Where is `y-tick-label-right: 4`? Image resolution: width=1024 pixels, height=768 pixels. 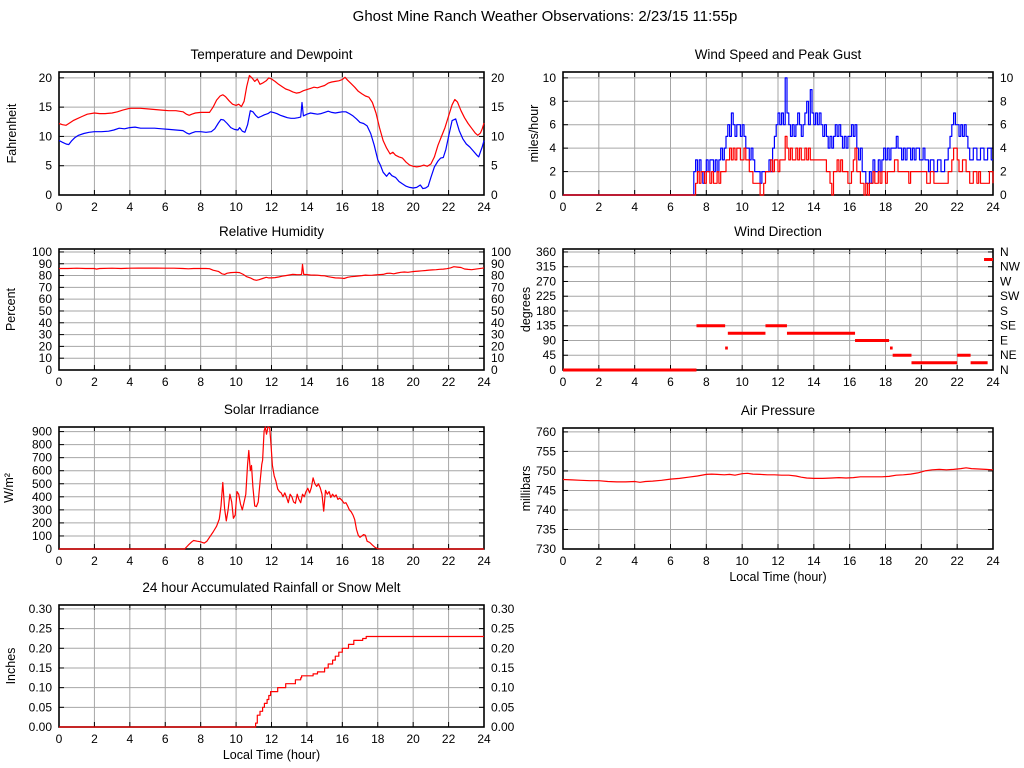 y-tick-label-right: 4 is located at coordinates (1003, 148).